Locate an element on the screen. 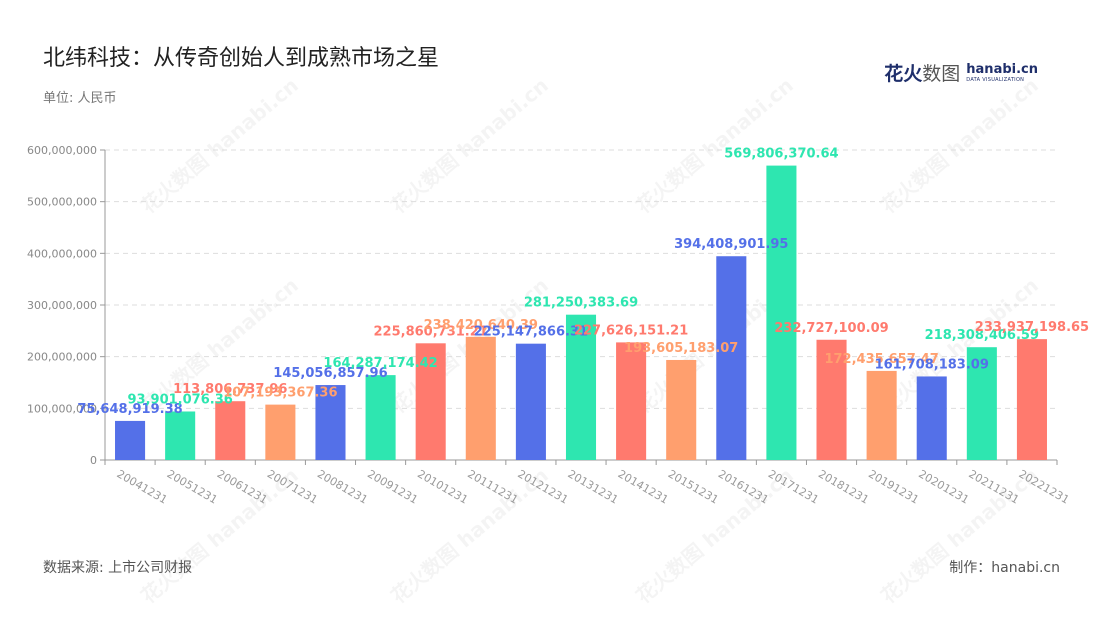 The image size is (1100, 620). bar-value-label: 107,193,367.36 is located at coordinates (280, 393).